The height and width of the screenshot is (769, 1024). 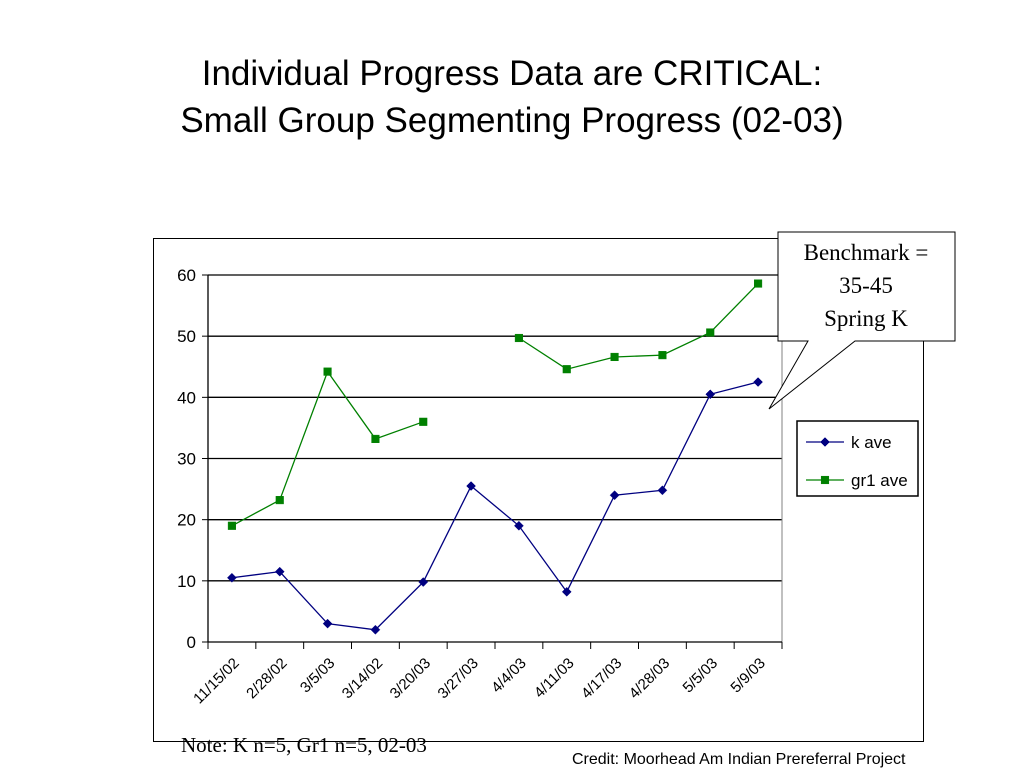 I want to click on title-line-1: Individual Progress Data are CRITICAL:, so click(x=512, y=73).